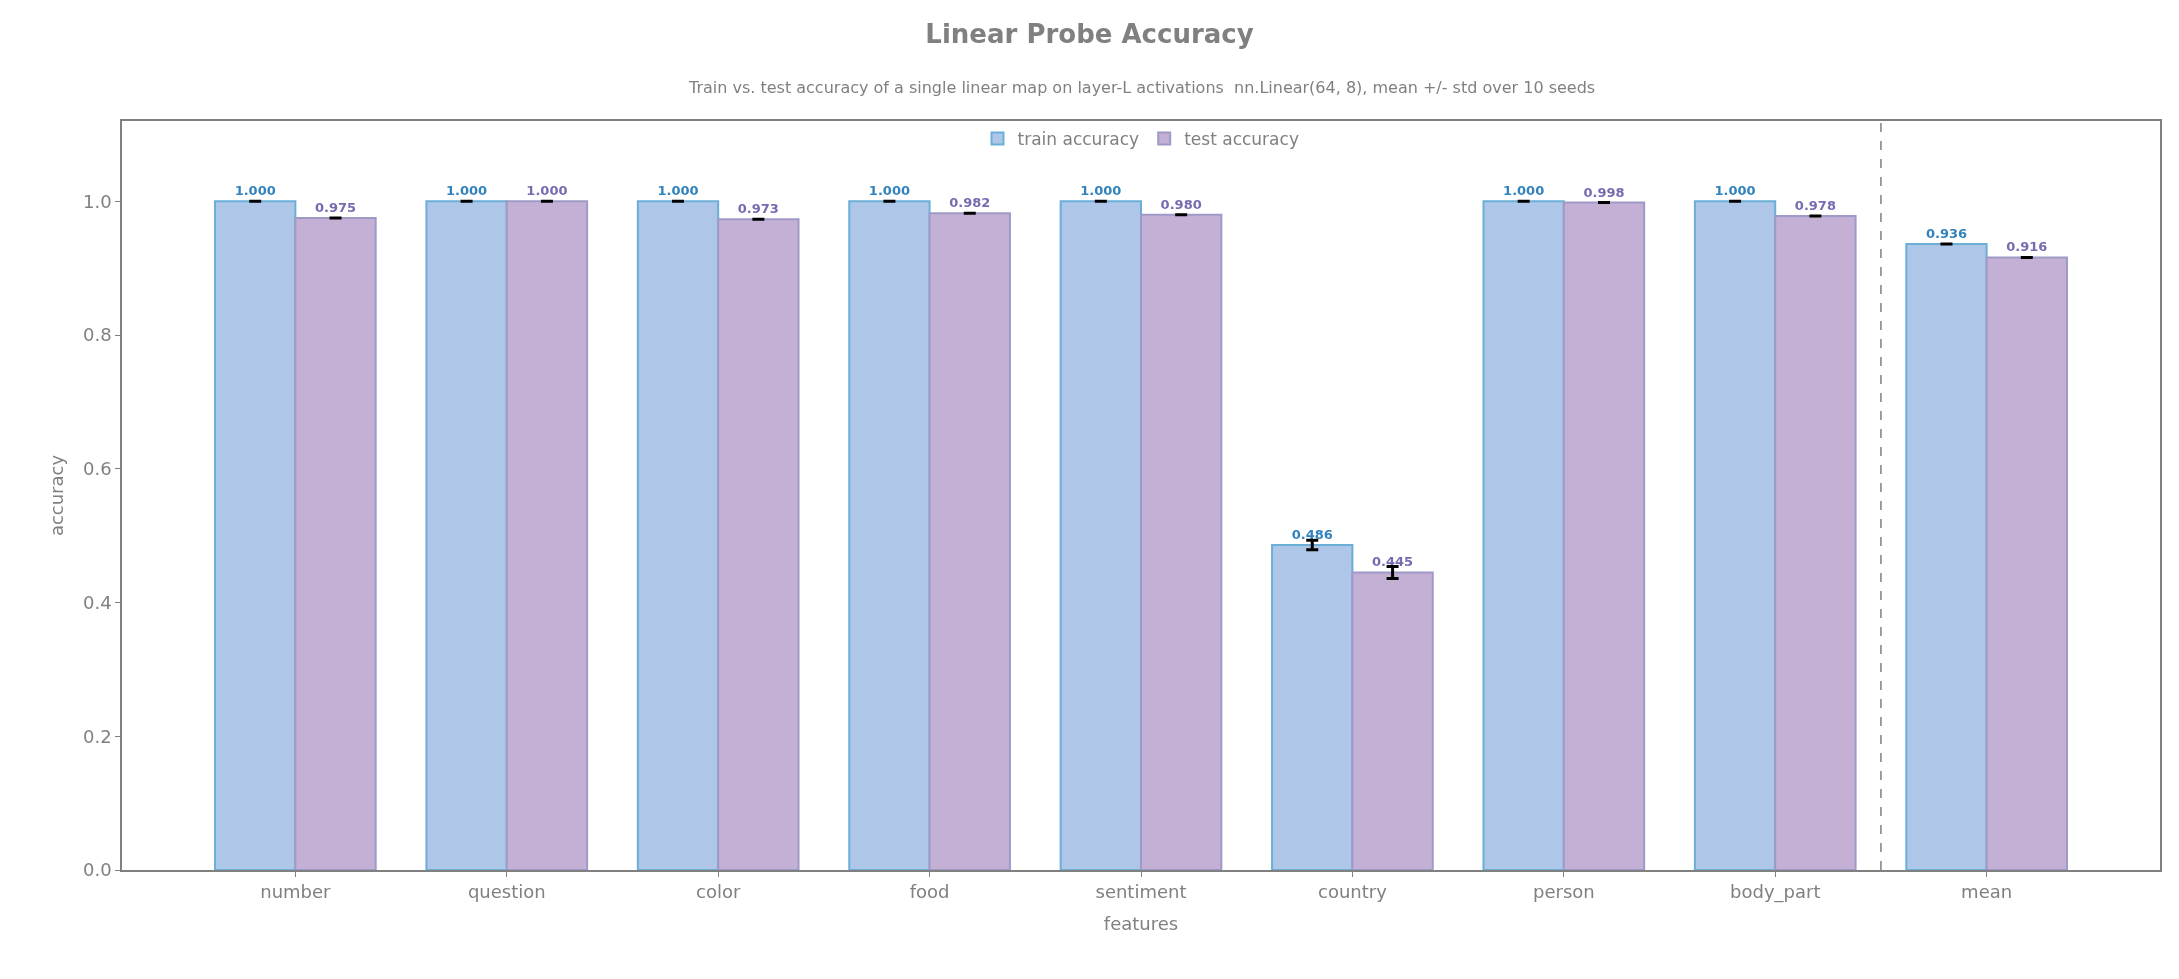 The image size is (2179, 979). Describe the element at coordinates (97, 736) in the screenshot. I see `y-tick-label: 0.2` at that location.